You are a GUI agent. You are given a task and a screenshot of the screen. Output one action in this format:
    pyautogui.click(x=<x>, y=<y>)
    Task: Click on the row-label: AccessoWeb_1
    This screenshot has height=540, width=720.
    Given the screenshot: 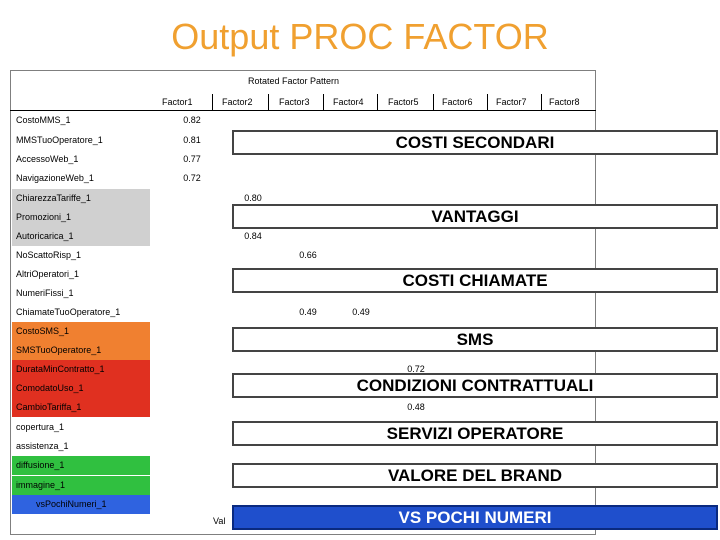 What is the action you would take?
    pyautogui.click(x=47, y=159)
    